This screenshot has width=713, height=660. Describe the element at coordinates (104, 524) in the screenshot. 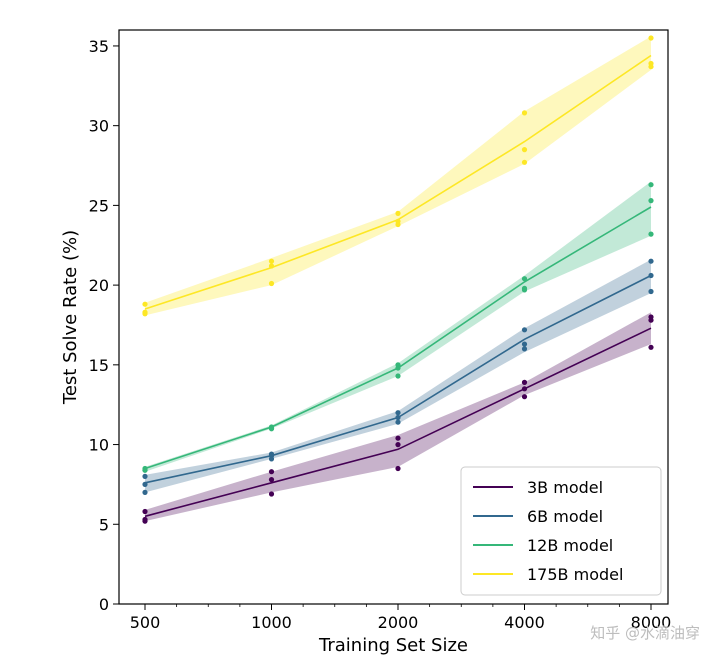

I see `y-tick-label-5: 5` at that location.